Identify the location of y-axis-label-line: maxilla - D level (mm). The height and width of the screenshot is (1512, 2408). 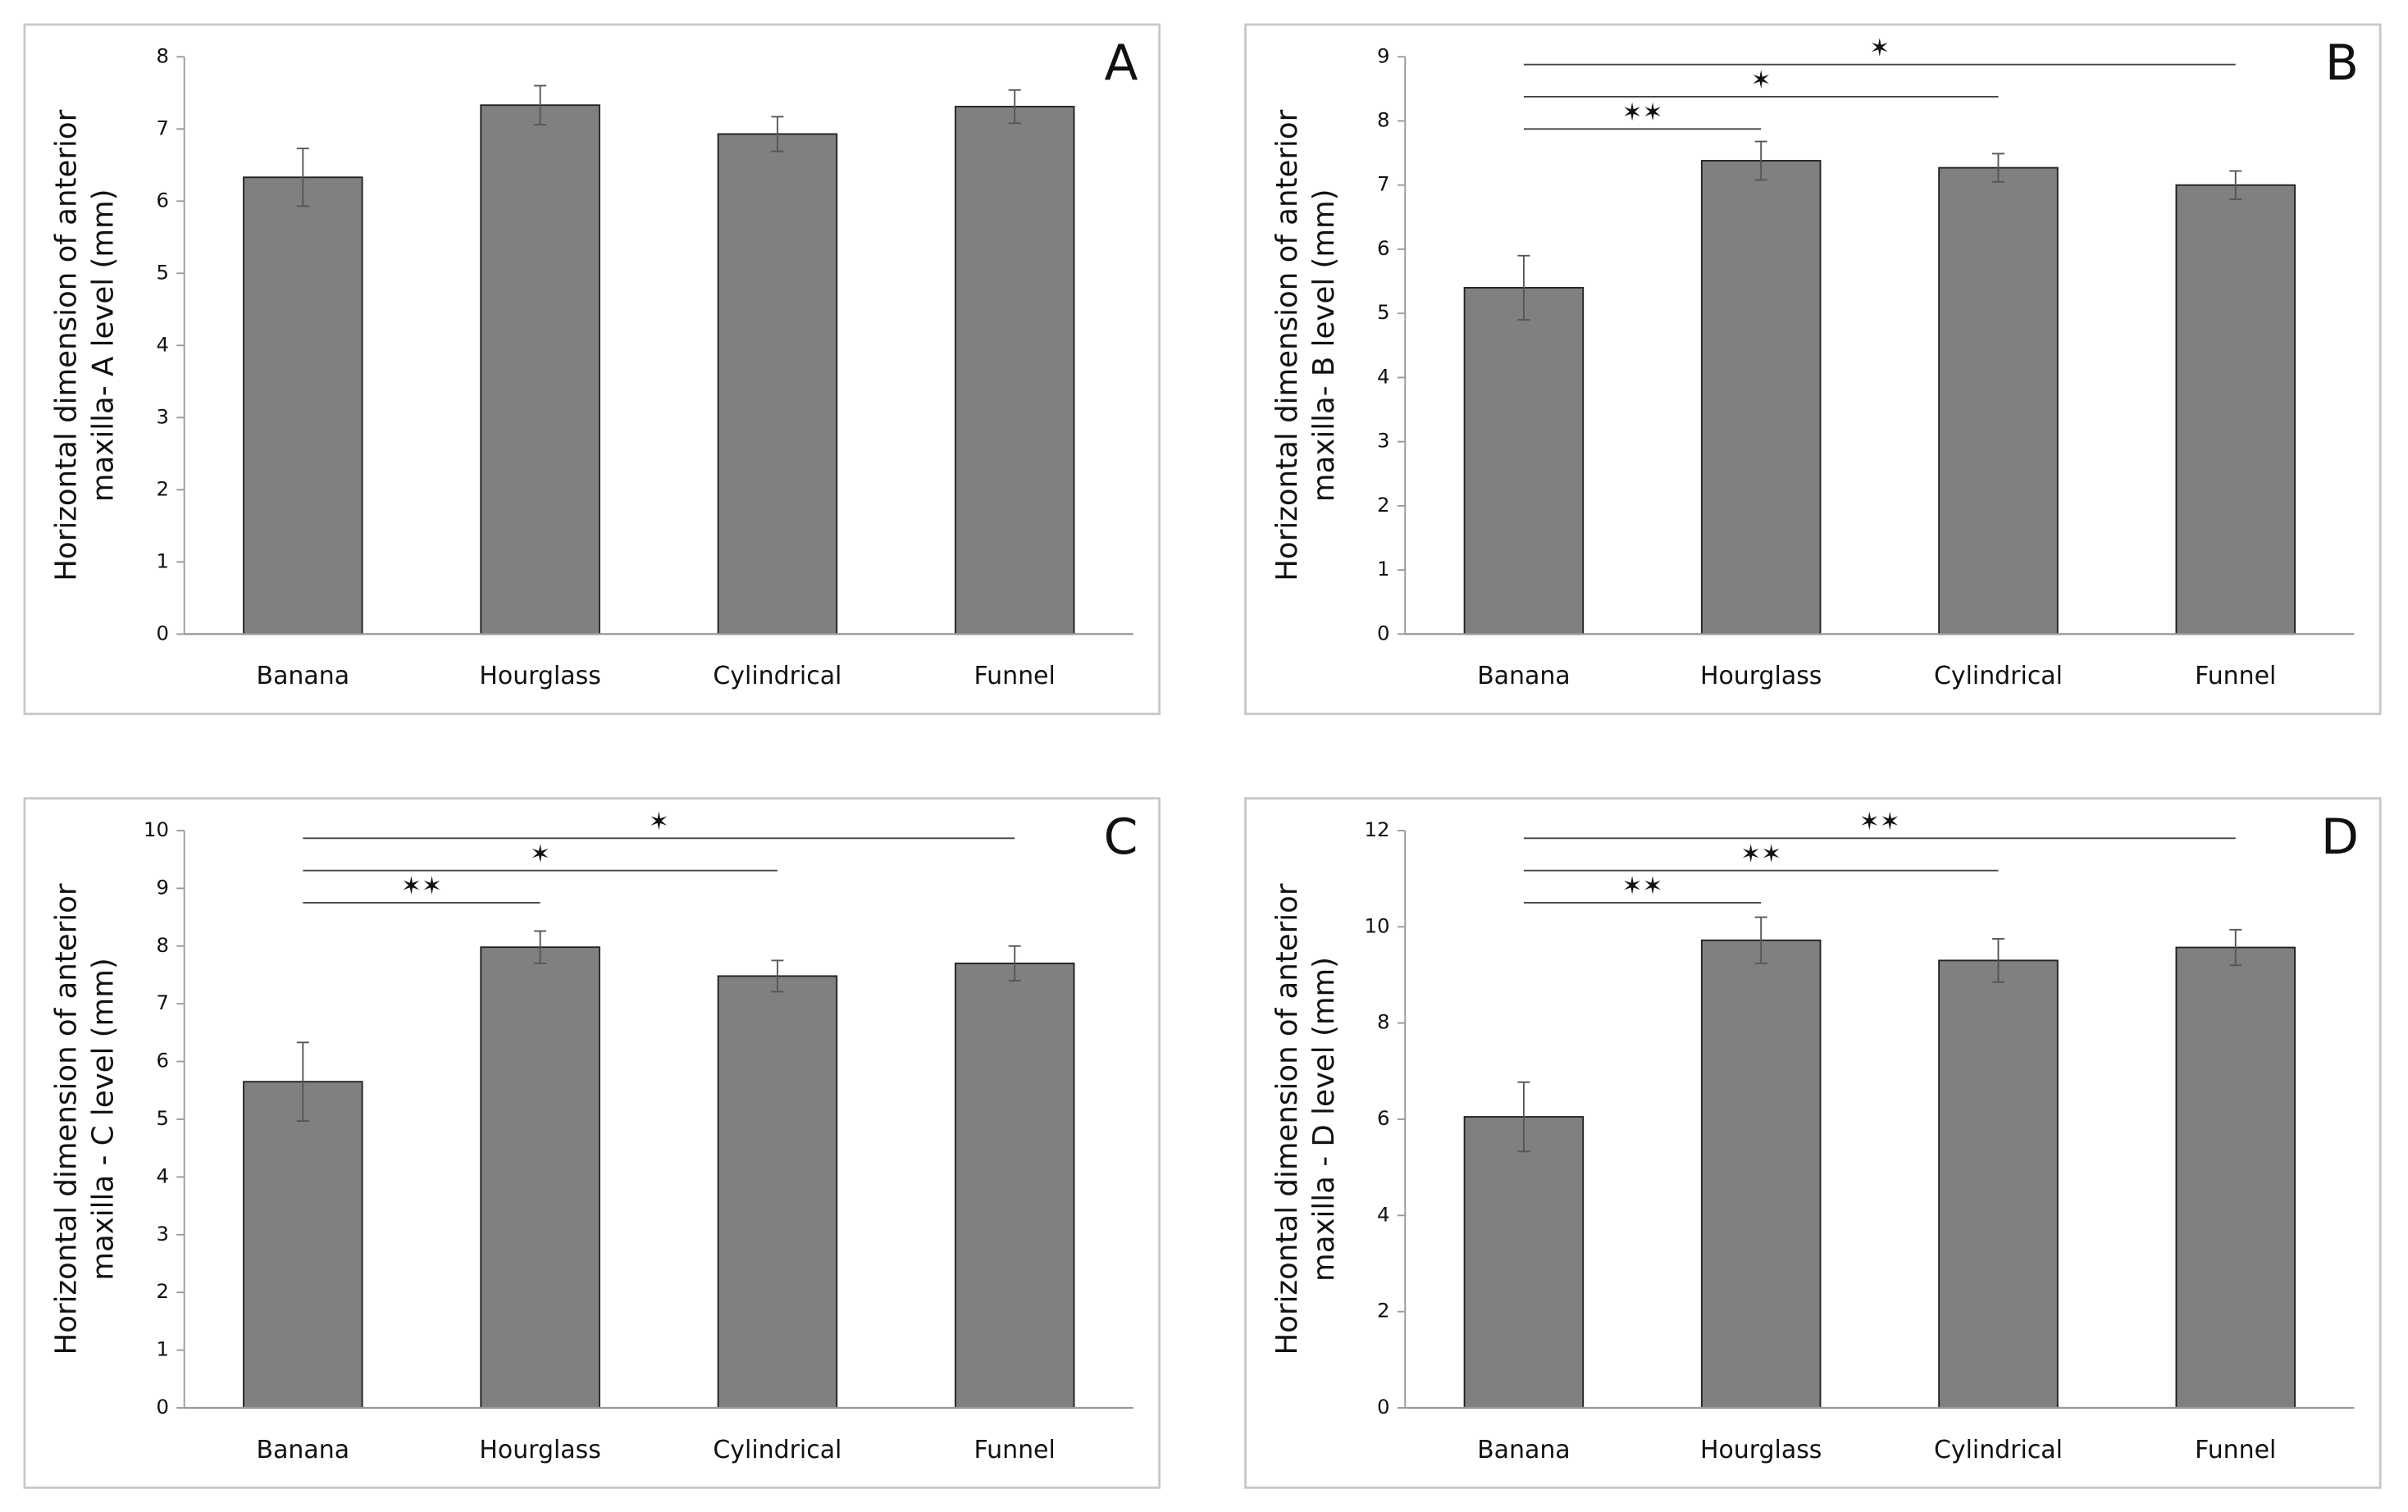
(1324, 1119).